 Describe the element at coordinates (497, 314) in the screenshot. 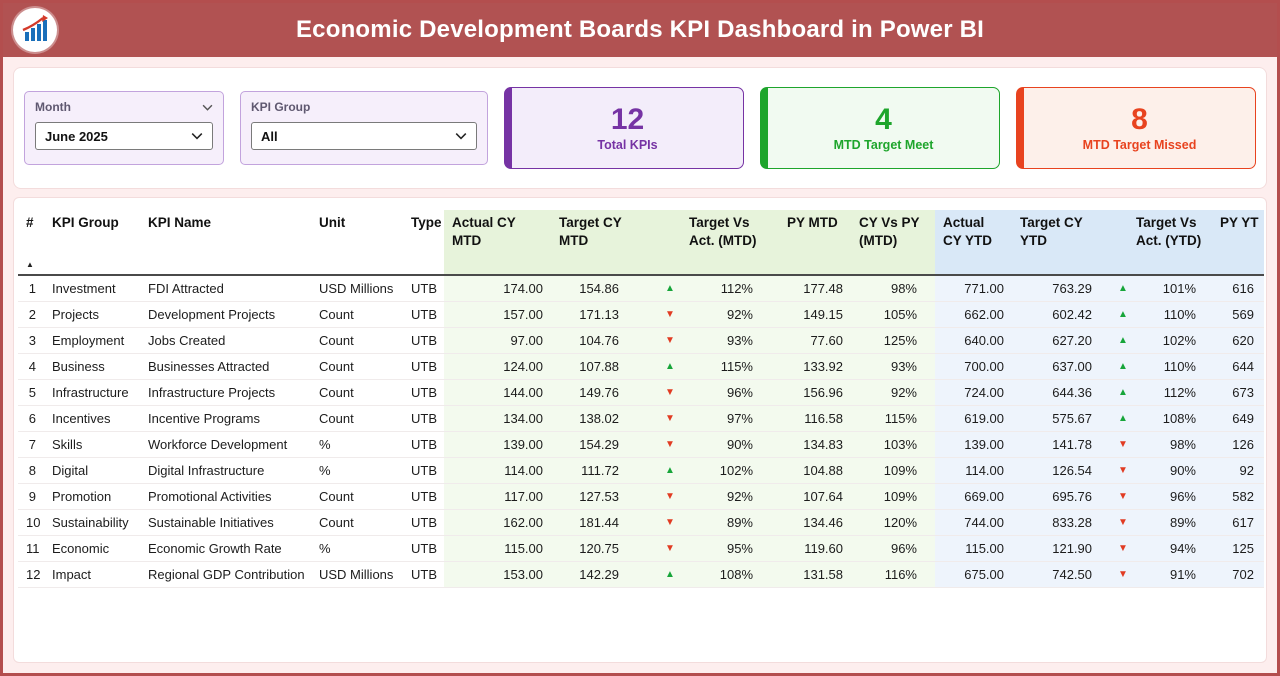

I see `table-cell-actual_mtd: 157.00` at that location.